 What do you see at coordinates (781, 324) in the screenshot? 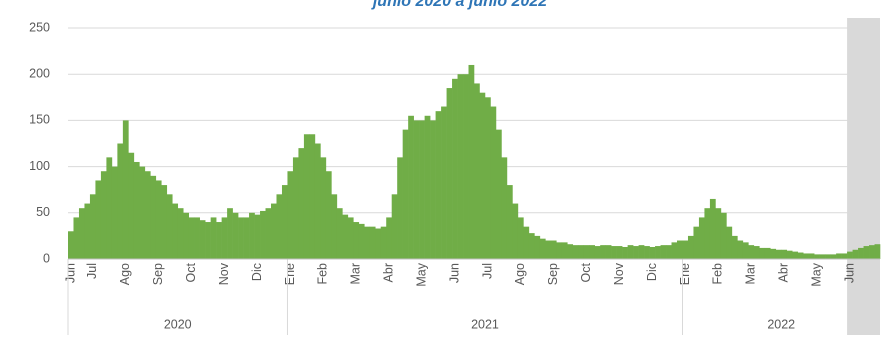
I see `year-label: 2022` at bounding box center [781, 324].